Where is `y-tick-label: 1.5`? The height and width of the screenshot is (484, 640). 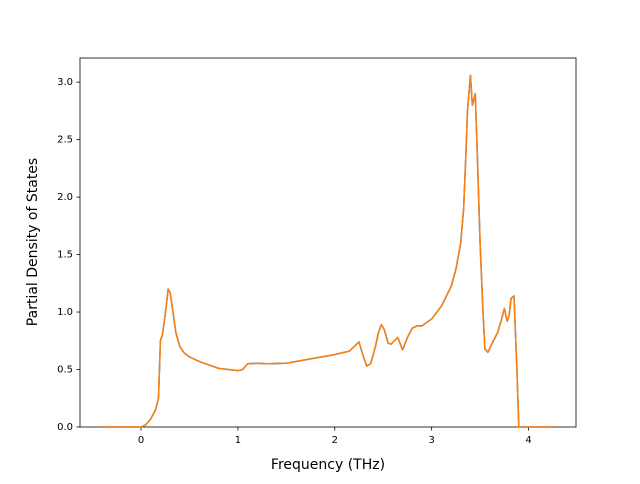 y-tick-label: 1.5 is located at coordinates (65, 255).